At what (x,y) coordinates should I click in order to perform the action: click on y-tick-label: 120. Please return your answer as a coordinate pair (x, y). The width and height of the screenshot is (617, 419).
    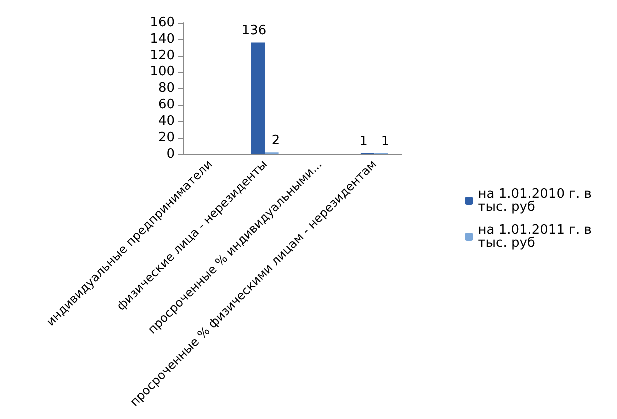
    Looking at the image, I should click on (162, 56).